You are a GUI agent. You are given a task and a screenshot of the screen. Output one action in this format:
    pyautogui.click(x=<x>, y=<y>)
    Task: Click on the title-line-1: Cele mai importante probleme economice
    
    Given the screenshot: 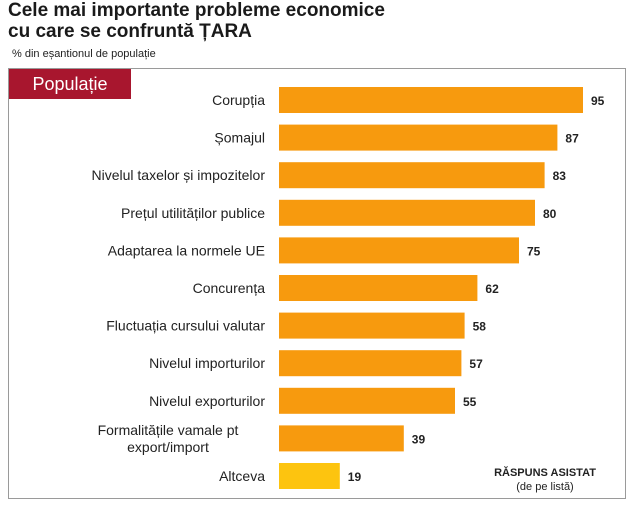 What is the action you would take?
    pyautogui.click(x=196, y=10)
    